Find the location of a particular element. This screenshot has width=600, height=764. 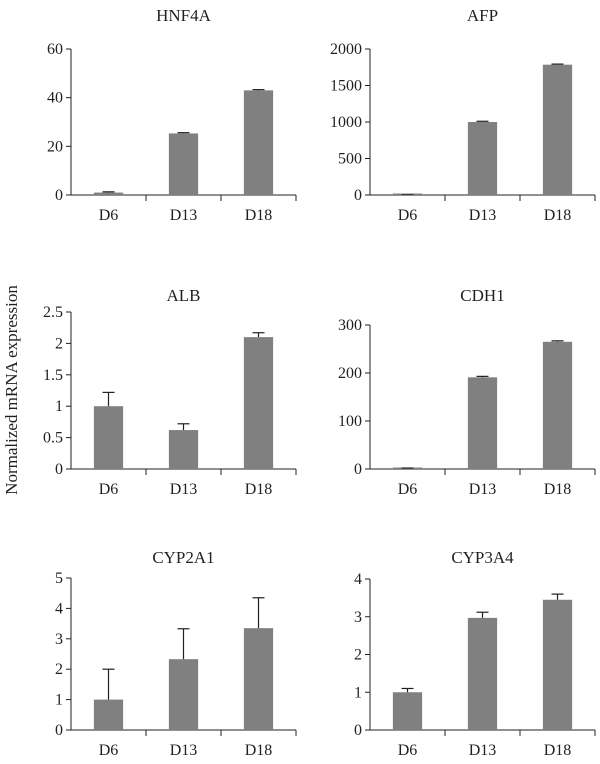

y-tick-label: 500 is located at coordinates (350, 159).